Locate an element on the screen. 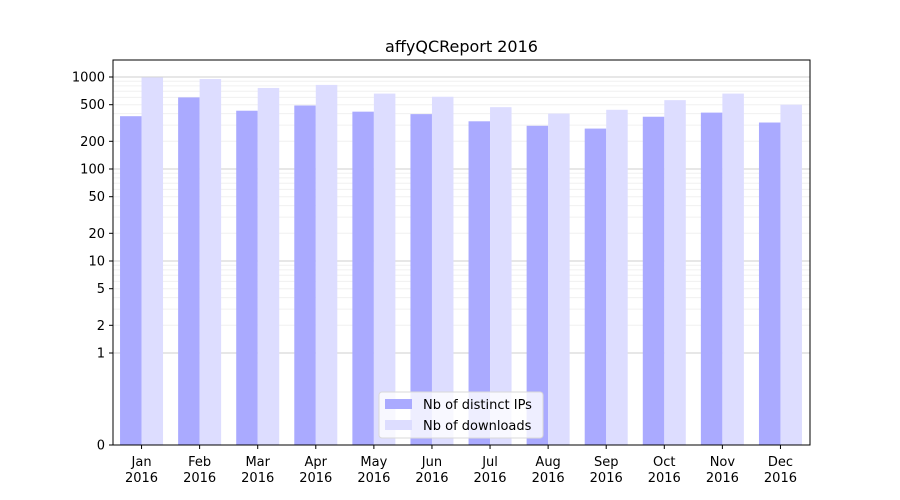  legend-box is located at coordinates (461, 415).